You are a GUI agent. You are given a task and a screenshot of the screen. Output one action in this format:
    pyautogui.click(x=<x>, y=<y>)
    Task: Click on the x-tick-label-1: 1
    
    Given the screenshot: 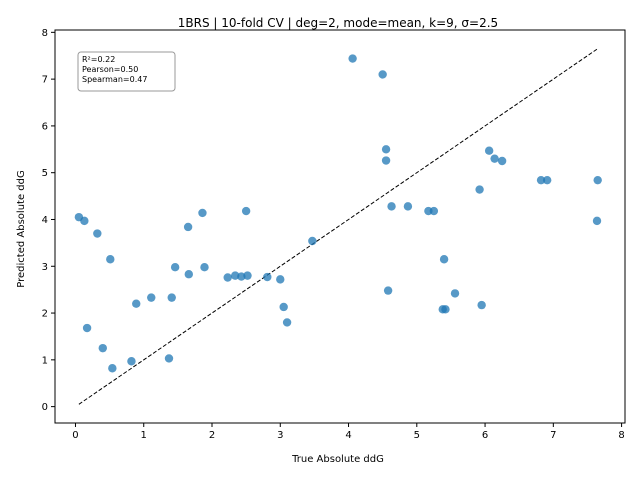 What is the action you would take?
    pyautogui.click(x=144, y=435)
    